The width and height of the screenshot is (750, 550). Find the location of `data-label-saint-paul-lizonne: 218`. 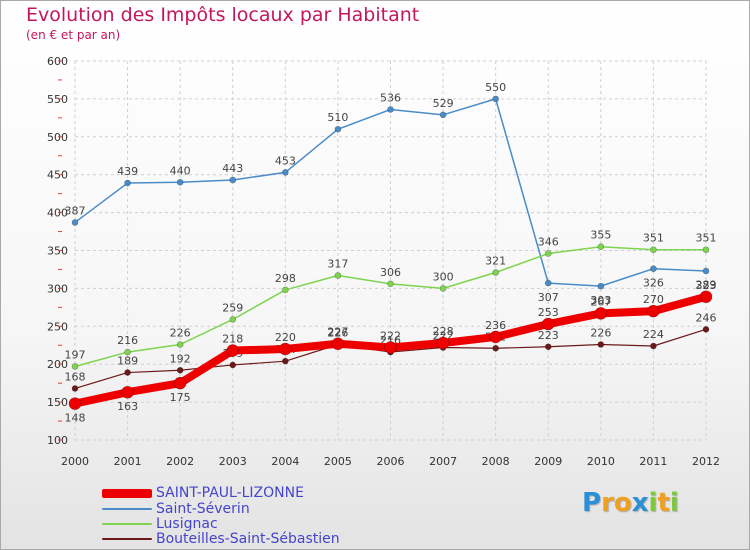

data-label-saint-paul-lizonne: 218 is located at coordinates (232, 339).